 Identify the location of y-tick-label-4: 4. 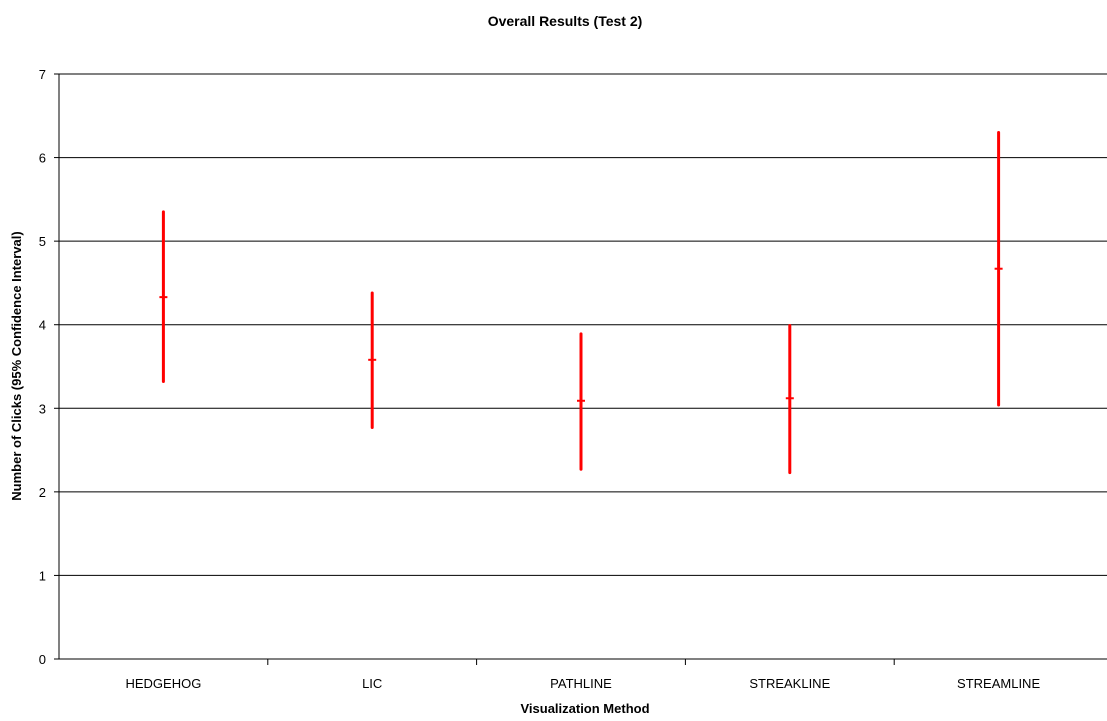
(42, 325).